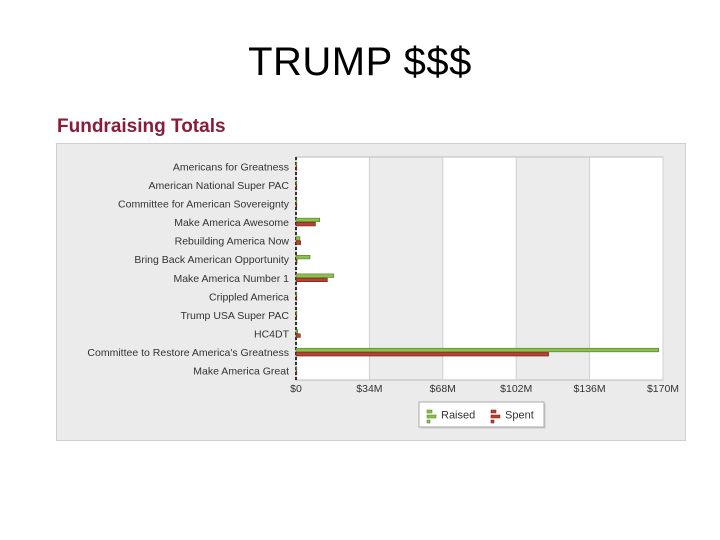 This screenshot has height=540, width=720. I want to click on category-label: American National Super PAC, so click(219, 186).